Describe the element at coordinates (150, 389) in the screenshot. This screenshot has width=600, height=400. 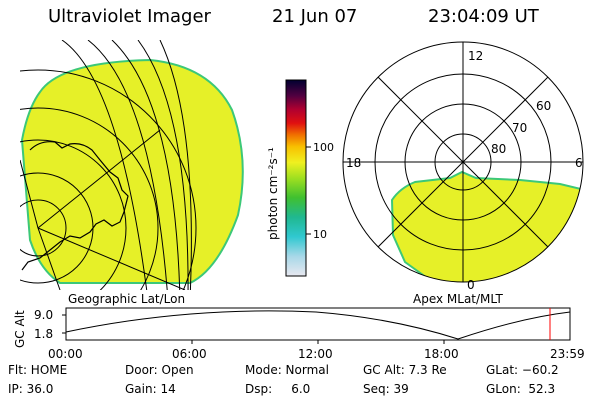
I see `status-gain: Gain: 14` at that location.